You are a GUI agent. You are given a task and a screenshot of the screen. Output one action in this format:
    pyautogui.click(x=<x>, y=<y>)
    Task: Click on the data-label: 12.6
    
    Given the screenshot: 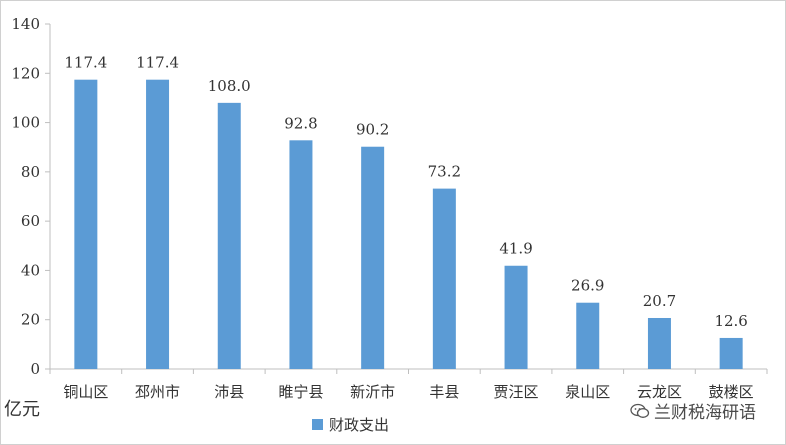 What is the action you would take?
    pyautogui.click(x=730, y=321)
    